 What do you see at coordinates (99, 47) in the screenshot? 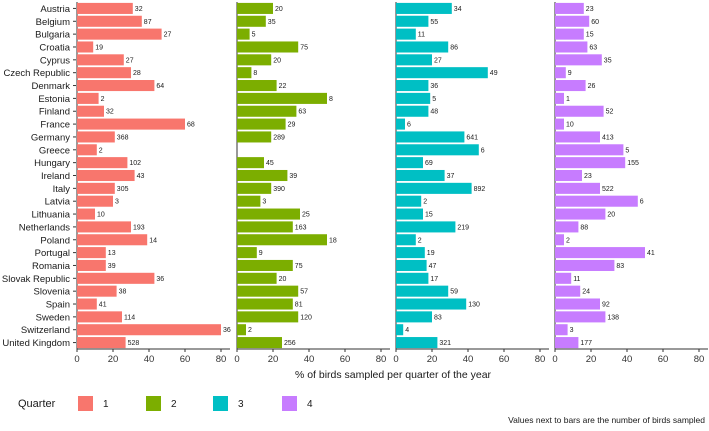
I see `data-label-q1-croatia: 19` at bounding box center [99, 47].